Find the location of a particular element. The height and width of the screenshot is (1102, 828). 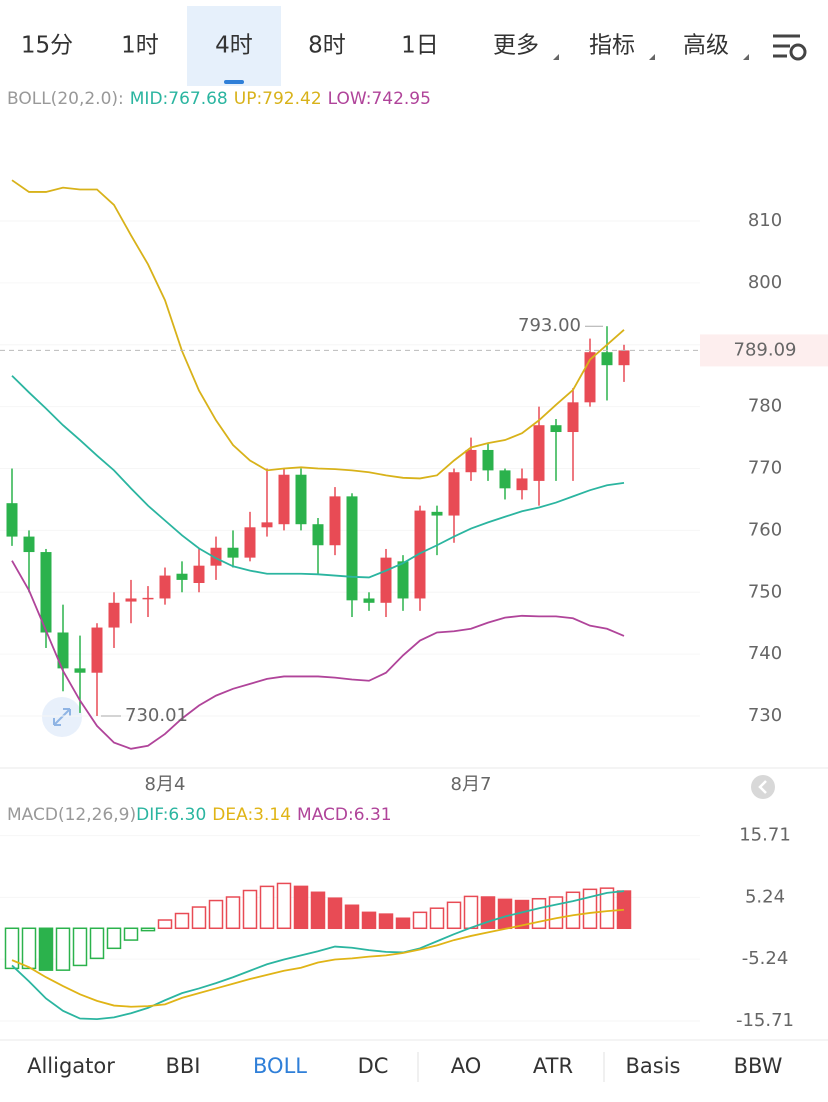

legend-value: 3.14 is located at coordinates (272, 815).